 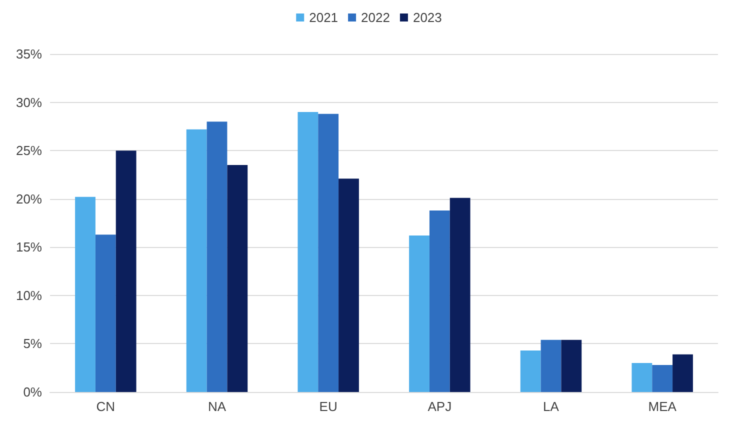 I want to click on x-tick-label: MEA, so click(x=662, y=406).